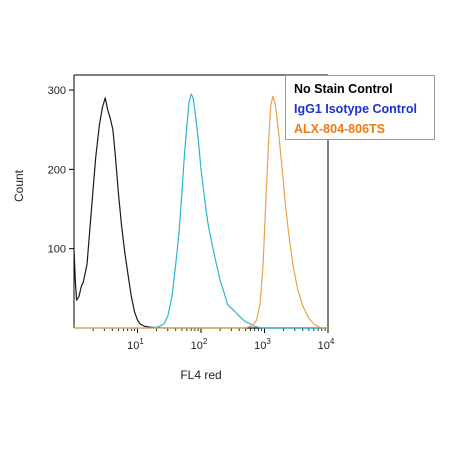 The image size is (450, 450). What do you see at coordinates (57, 250) in the screenshot?
I see `y-tick-label: 100` at bounding box center [57, 250].